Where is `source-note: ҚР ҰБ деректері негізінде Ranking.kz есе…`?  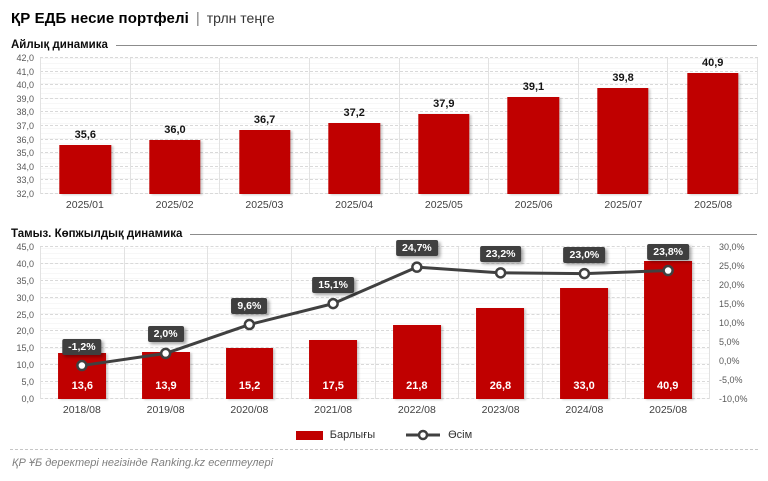 source-note: ҚР ҰБ деректері негізінде Ranking.kz есе… is located at coordinates (384, 465).